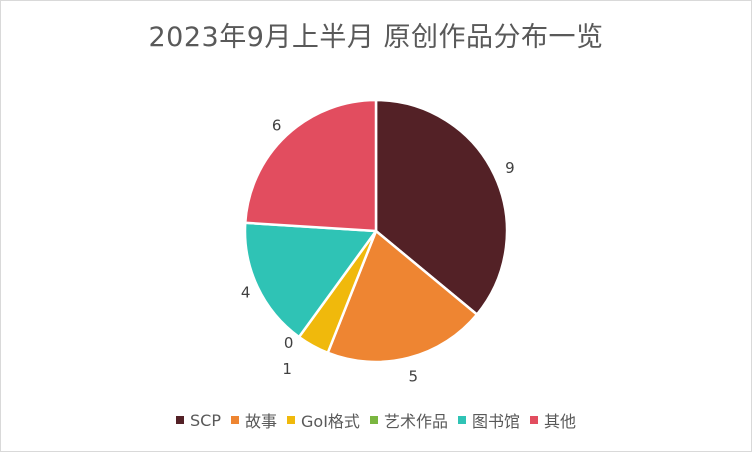 This screenshot has width=752, height=452. Describe the element at coordinates (246, 292) in the screenshot. I see `data-label-5: 4` at that location.